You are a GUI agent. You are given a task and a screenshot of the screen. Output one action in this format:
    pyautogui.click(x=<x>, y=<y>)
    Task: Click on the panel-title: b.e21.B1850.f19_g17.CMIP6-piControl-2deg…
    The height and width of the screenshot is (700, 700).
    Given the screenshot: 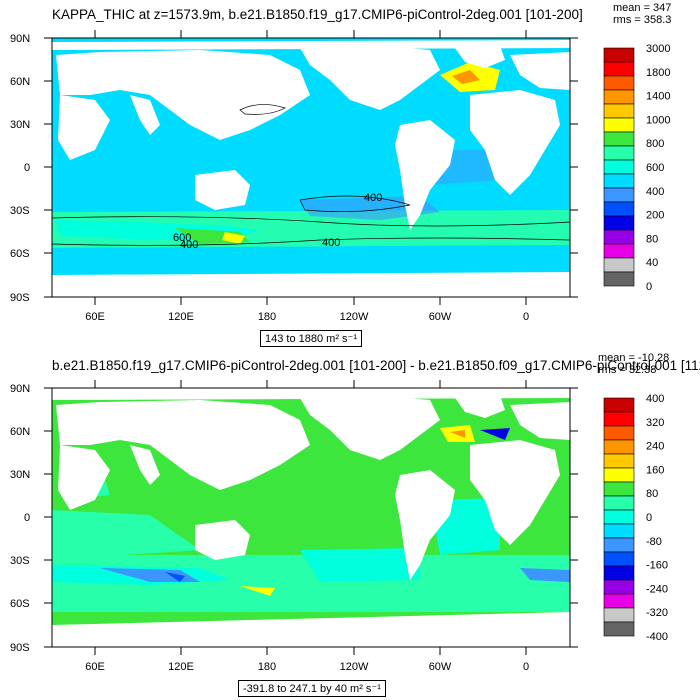 What is the action you would take?
    pyautogui.click(x=376, y=365)
    